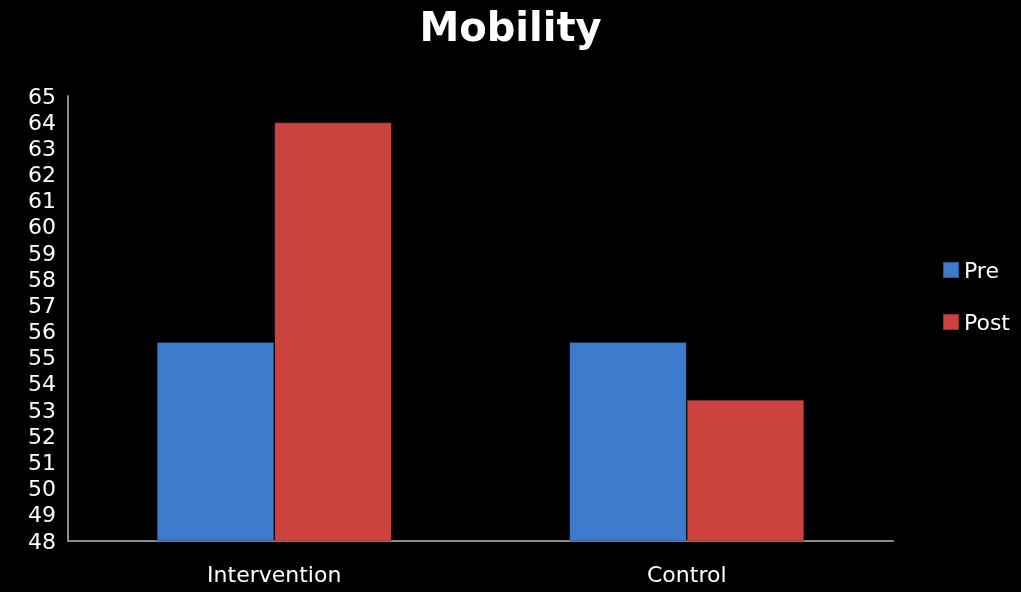 This screenshot has width=1021, height=592. I want to click on y-tick-label: 56, so click(42, 332).